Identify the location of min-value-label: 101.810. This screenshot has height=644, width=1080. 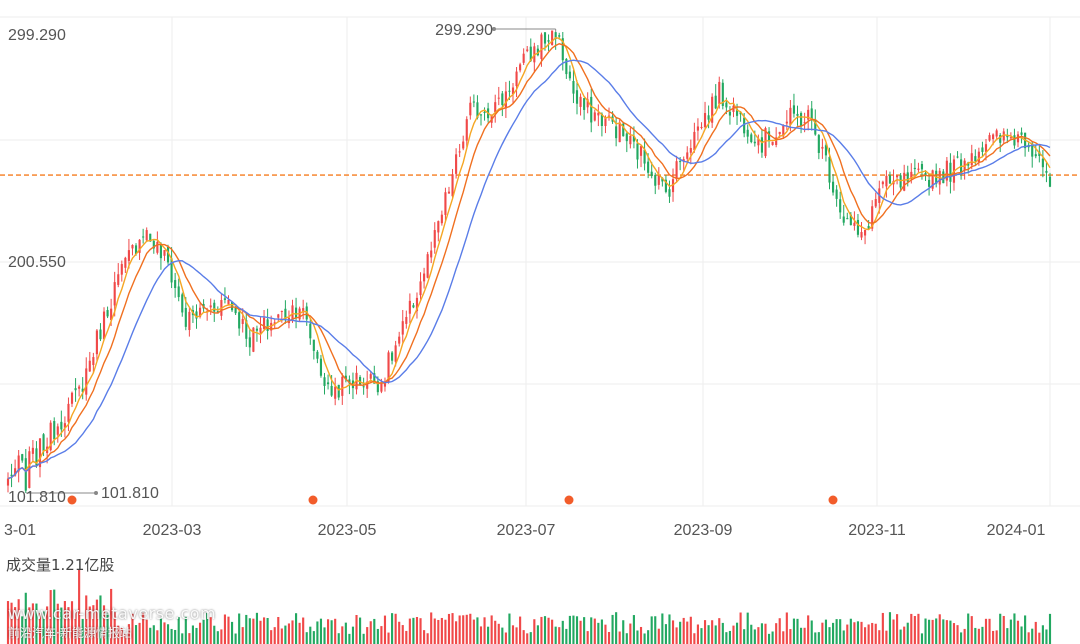
(130, 493).